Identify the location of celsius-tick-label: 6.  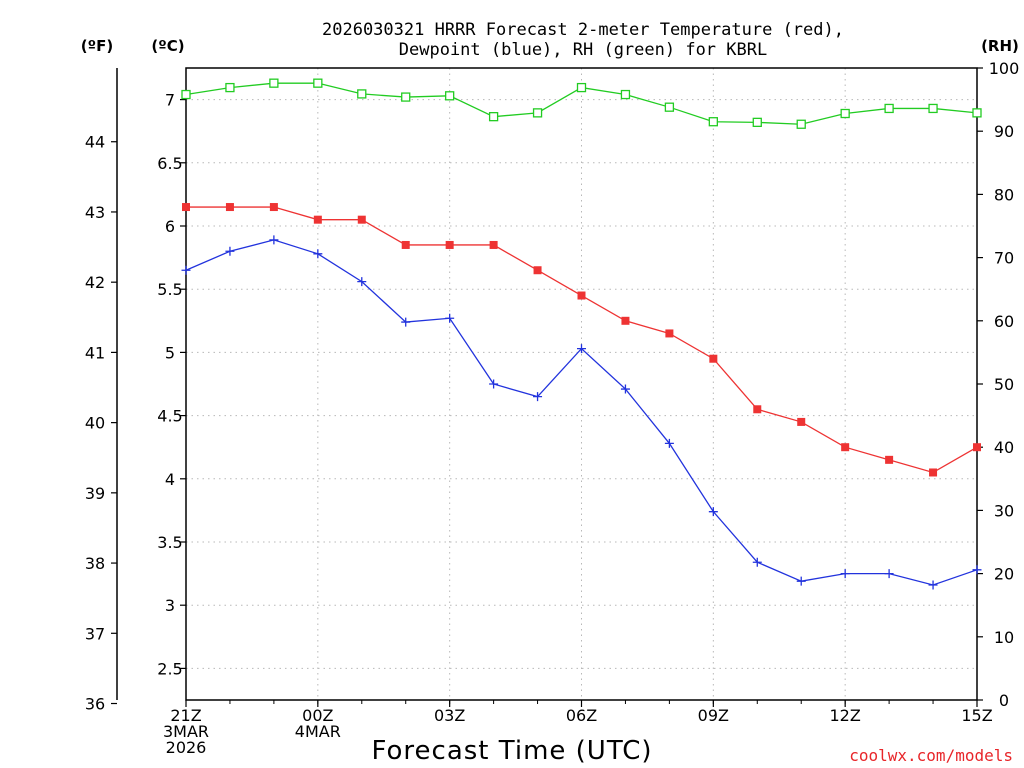
(170, 226).